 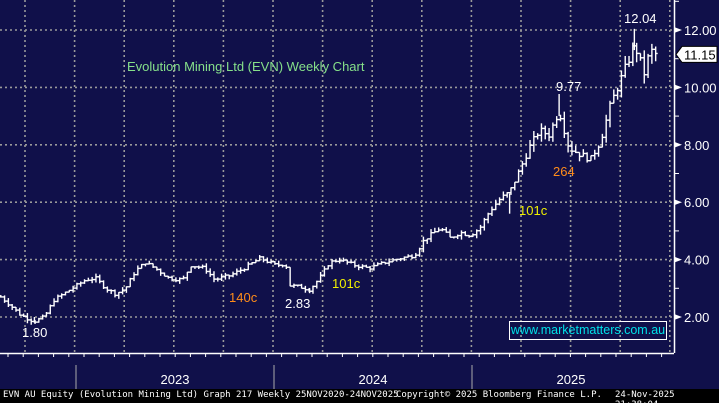 What do you see at coordinates (359, 371) in the screenshot?
I see `x-axis-area` at bounding box center [359, 371].